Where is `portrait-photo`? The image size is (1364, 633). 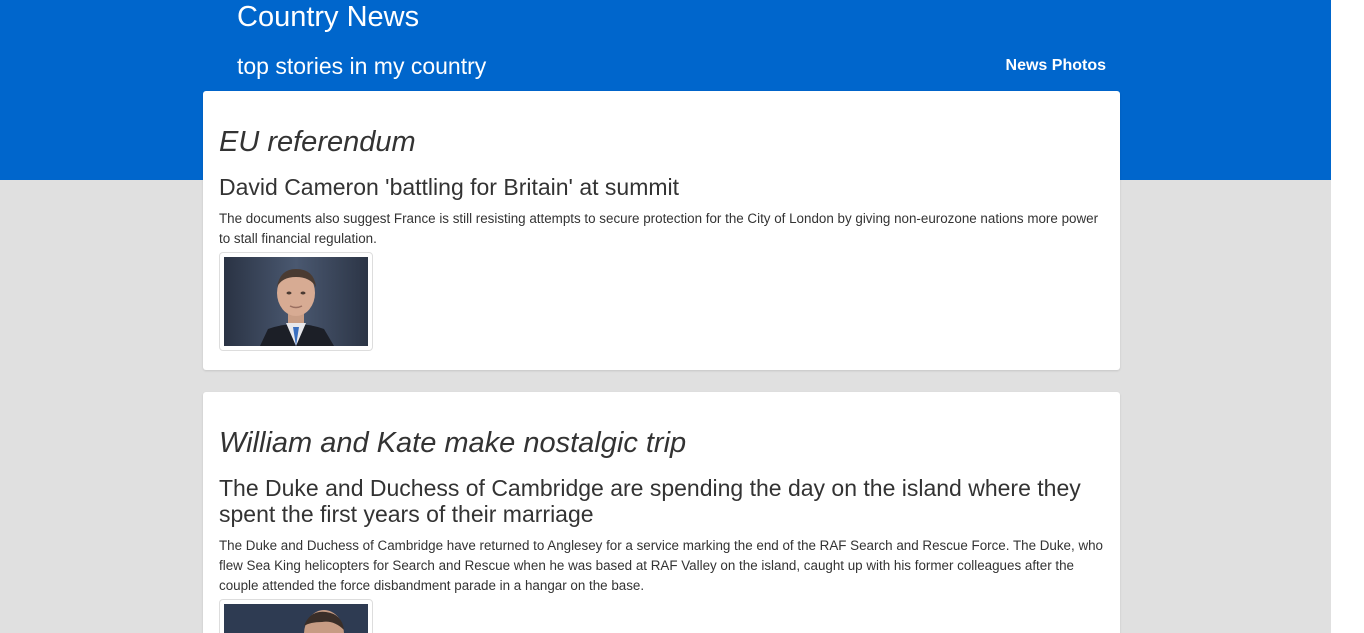
portrait-photo is located at coordinates (296, 301).